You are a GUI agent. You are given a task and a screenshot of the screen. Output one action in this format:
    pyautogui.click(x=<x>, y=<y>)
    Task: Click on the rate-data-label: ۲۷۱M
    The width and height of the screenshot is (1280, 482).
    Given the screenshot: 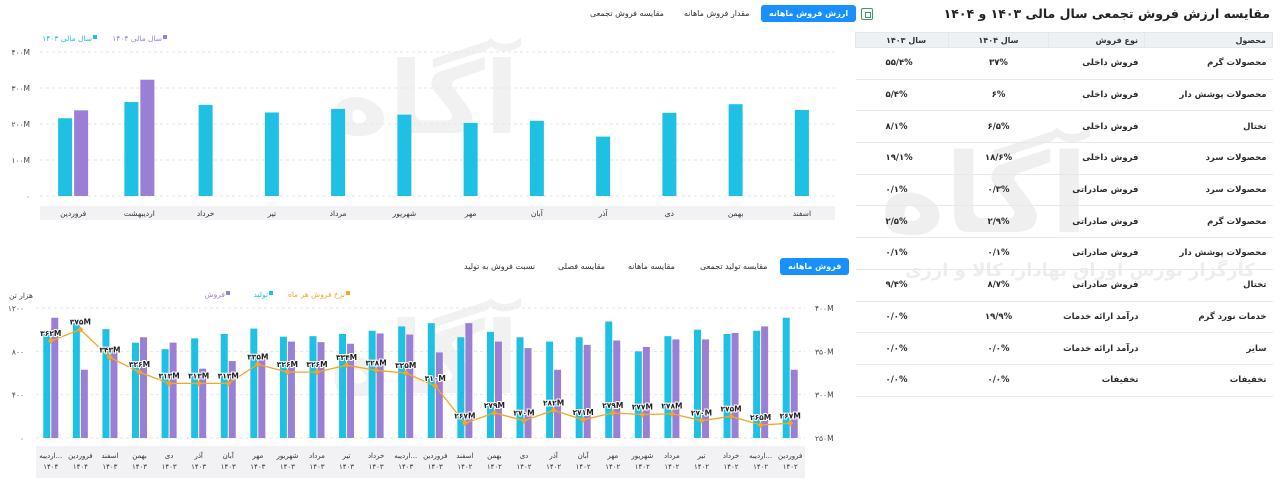 What is the action you would take?
    pyautogui.click(x=583, y=412)
    